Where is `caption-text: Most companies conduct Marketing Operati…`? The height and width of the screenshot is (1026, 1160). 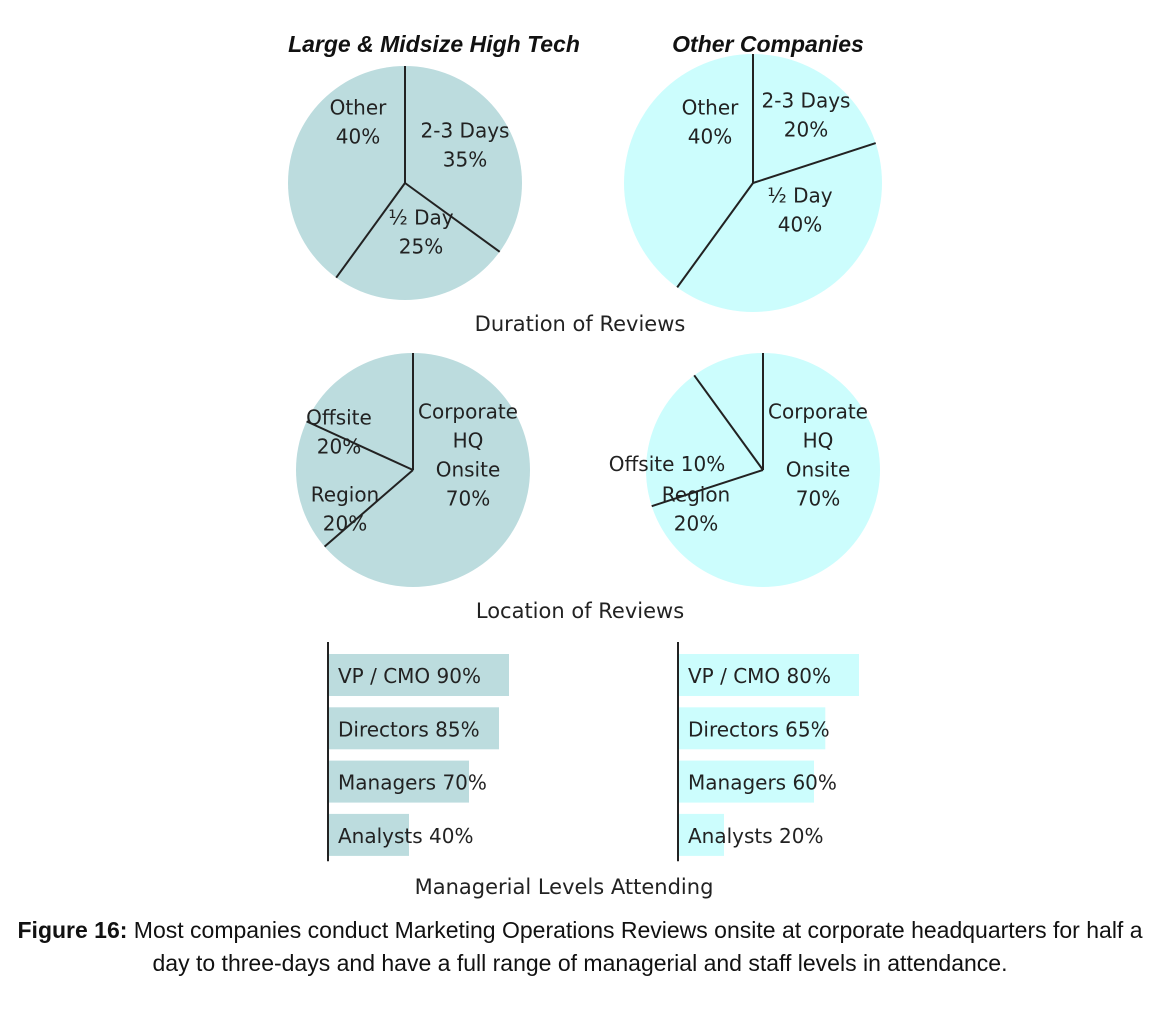 caption-text: Most companies conduct Marketing Operati… is located at coordinates (635, 946).